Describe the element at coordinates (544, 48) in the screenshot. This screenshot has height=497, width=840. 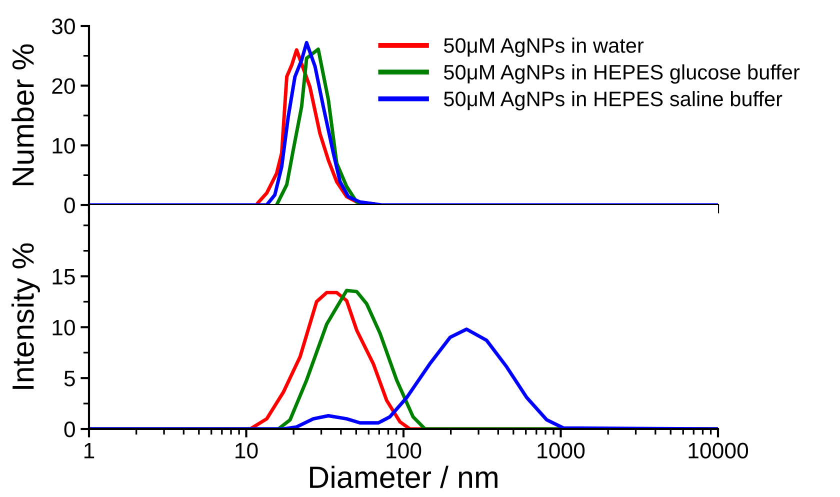
I see `legend-label: 50μM AgNPs in water` at that location.